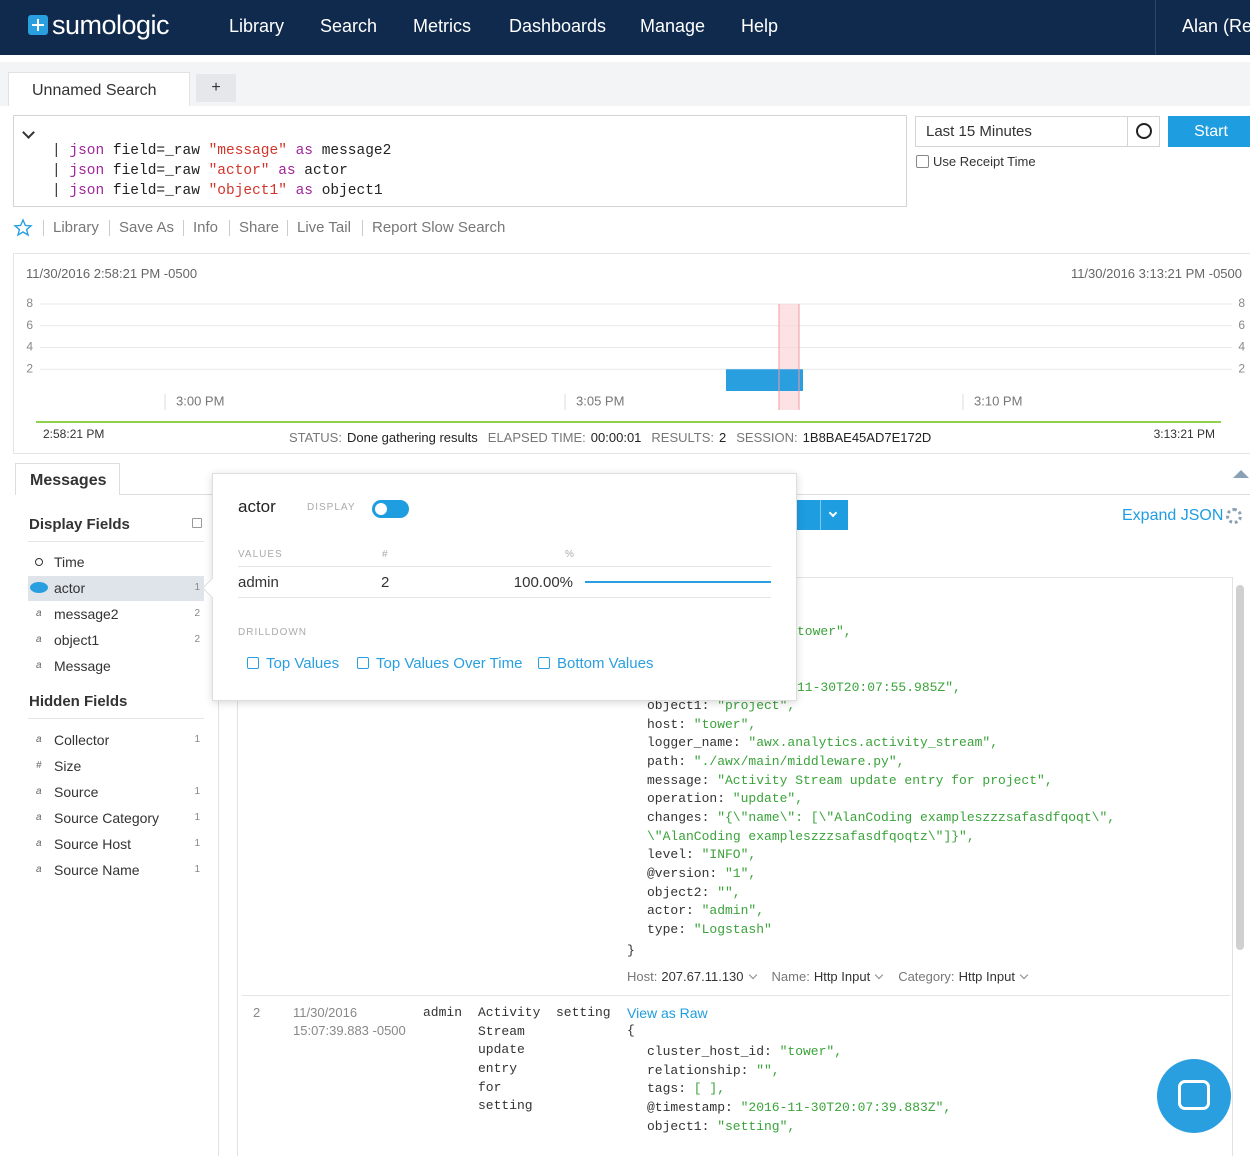  I want to click on field-name: object1, so click(77, 640).